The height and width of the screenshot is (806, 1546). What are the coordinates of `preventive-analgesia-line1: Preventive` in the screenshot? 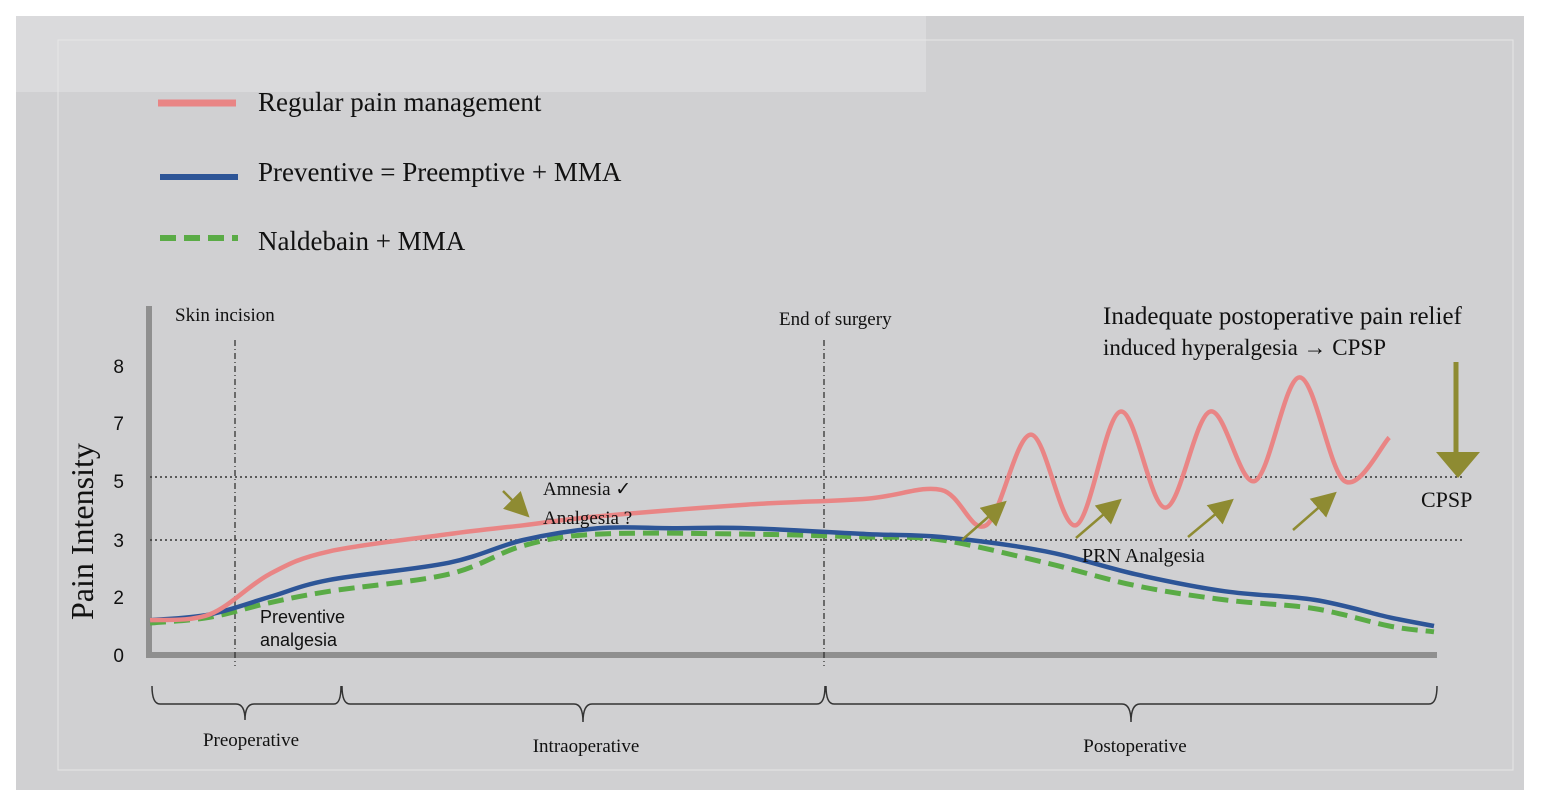 It's located at (302, 617).